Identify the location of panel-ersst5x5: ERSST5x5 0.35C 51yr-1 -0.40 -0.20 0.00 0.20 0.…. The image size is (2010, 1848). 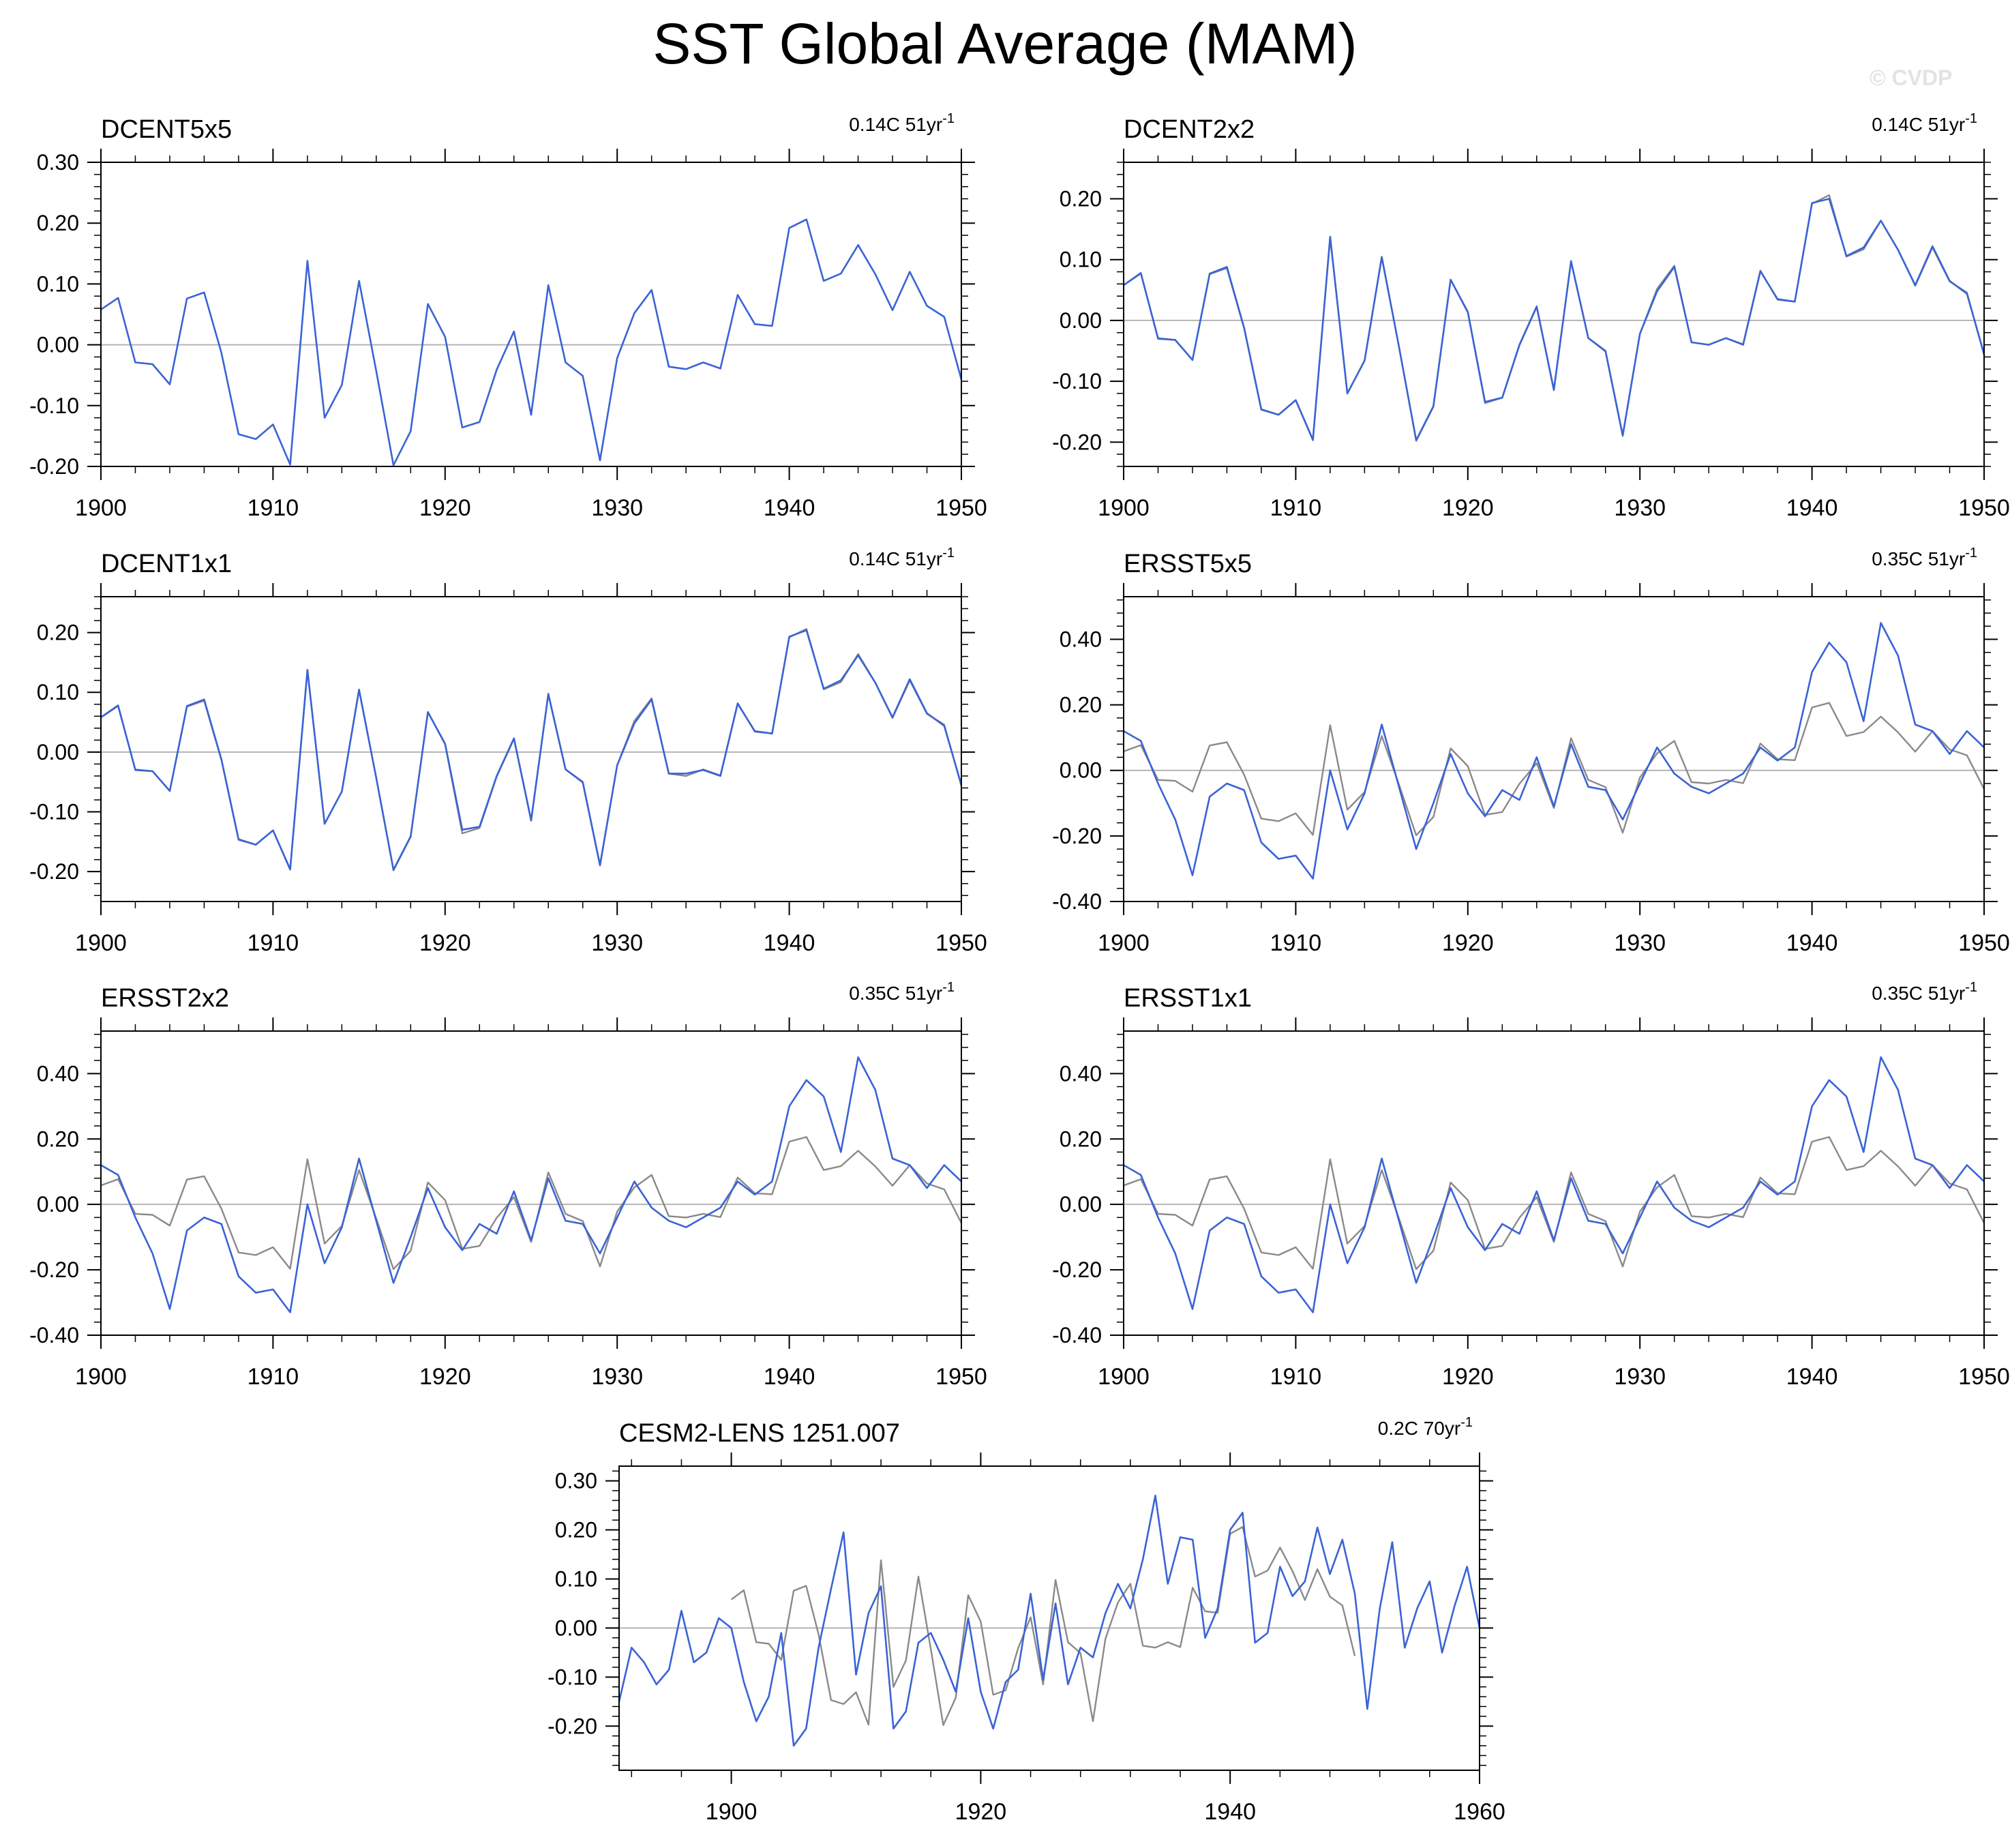
(1531, 751).